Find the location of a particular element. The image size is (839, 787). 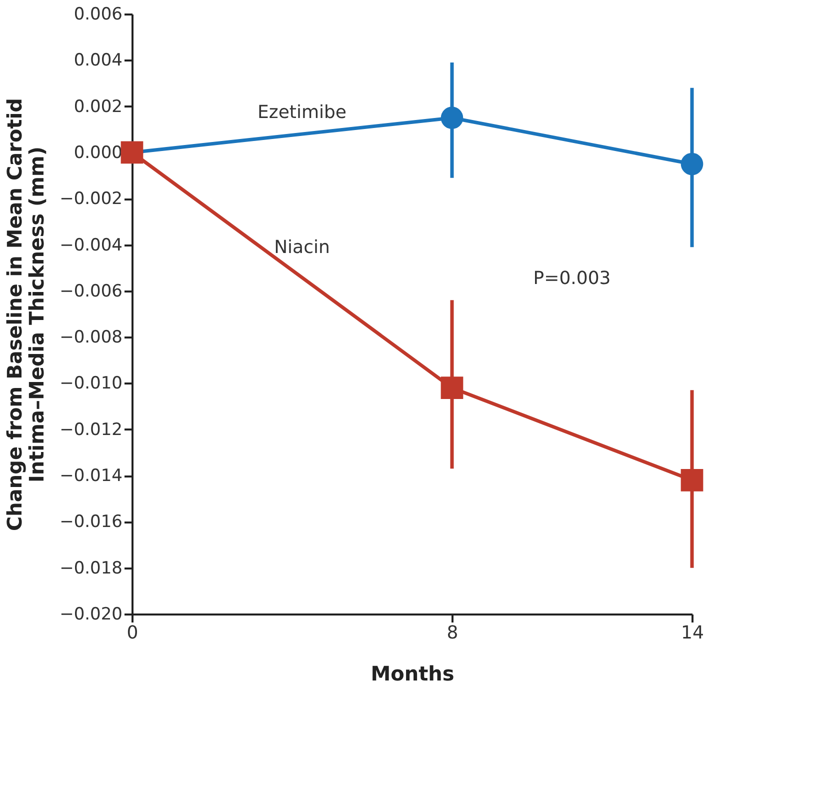

y-tick-label: −0.014 is located at coordinates (91, 476).